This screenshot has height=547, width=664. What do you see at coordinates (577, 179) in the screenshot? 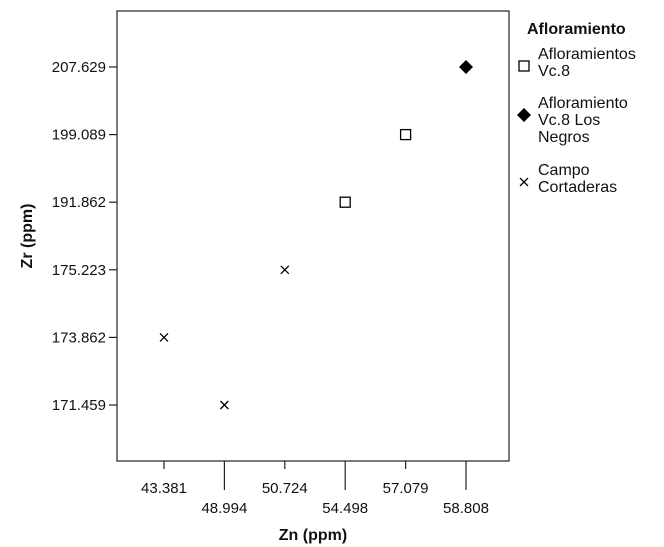
I see `legend-label-2: Campo Cortaderas` at bounding box center [577, 179].